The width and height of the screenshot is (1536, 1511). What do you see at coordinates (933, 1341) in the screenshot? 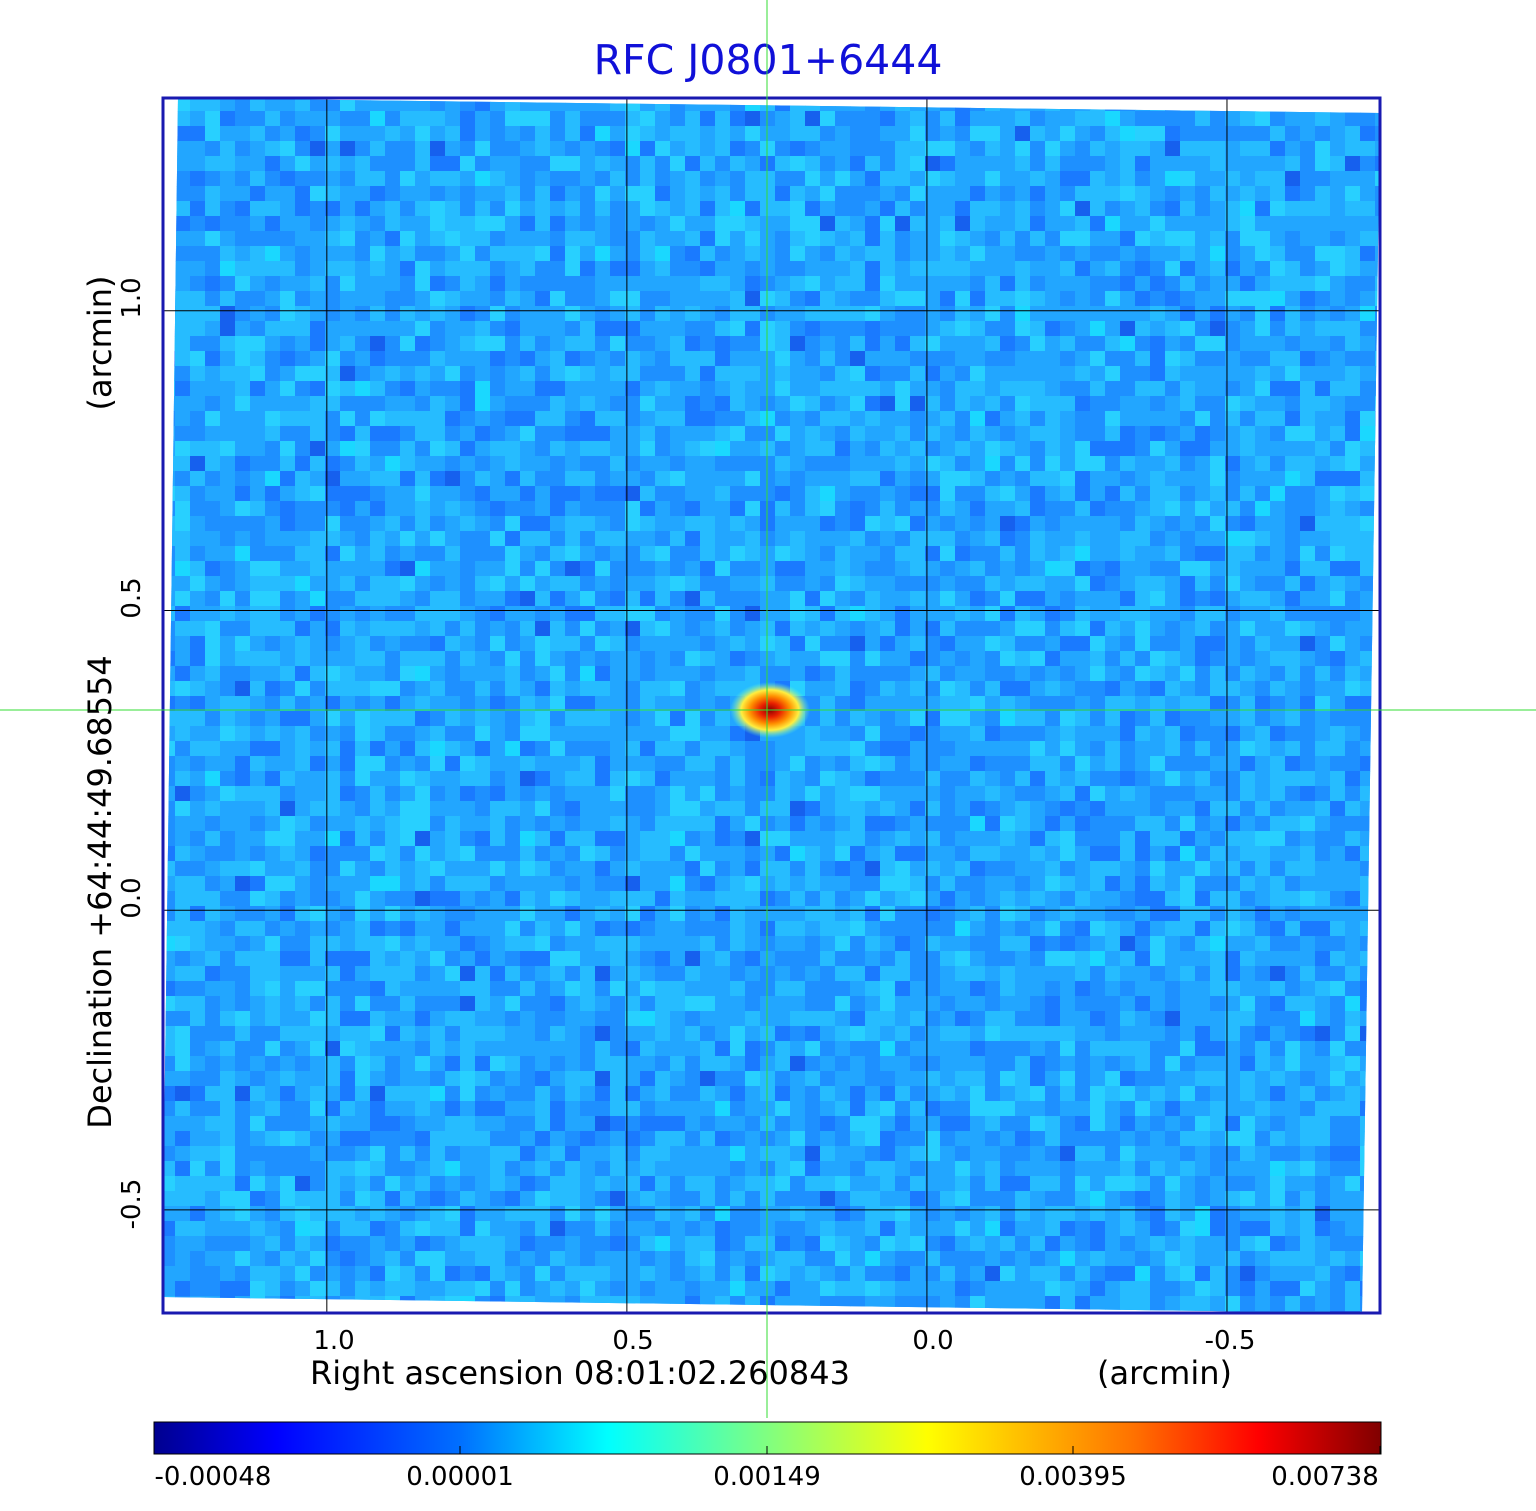
I see `x-tick-label: 0.0` at bounding box center [933, 1341].